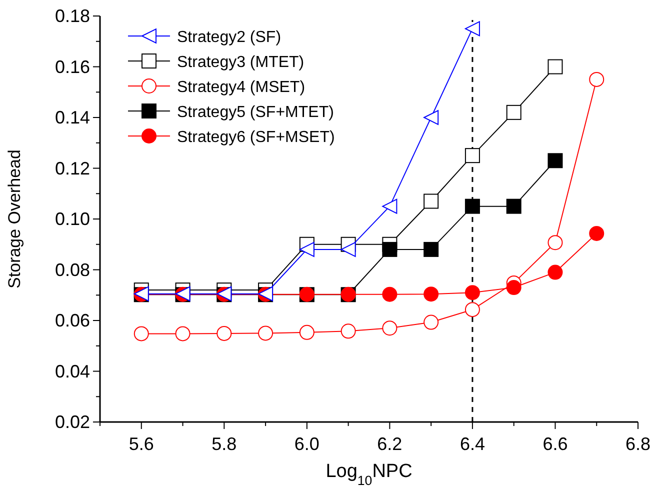 Image resolution: width=652 pixels, height=489 pixels. What do you see at coordinates (307, 444) in the screenshot?
I see `x-tick-label: 6.0` at bounding box center [307, 444].